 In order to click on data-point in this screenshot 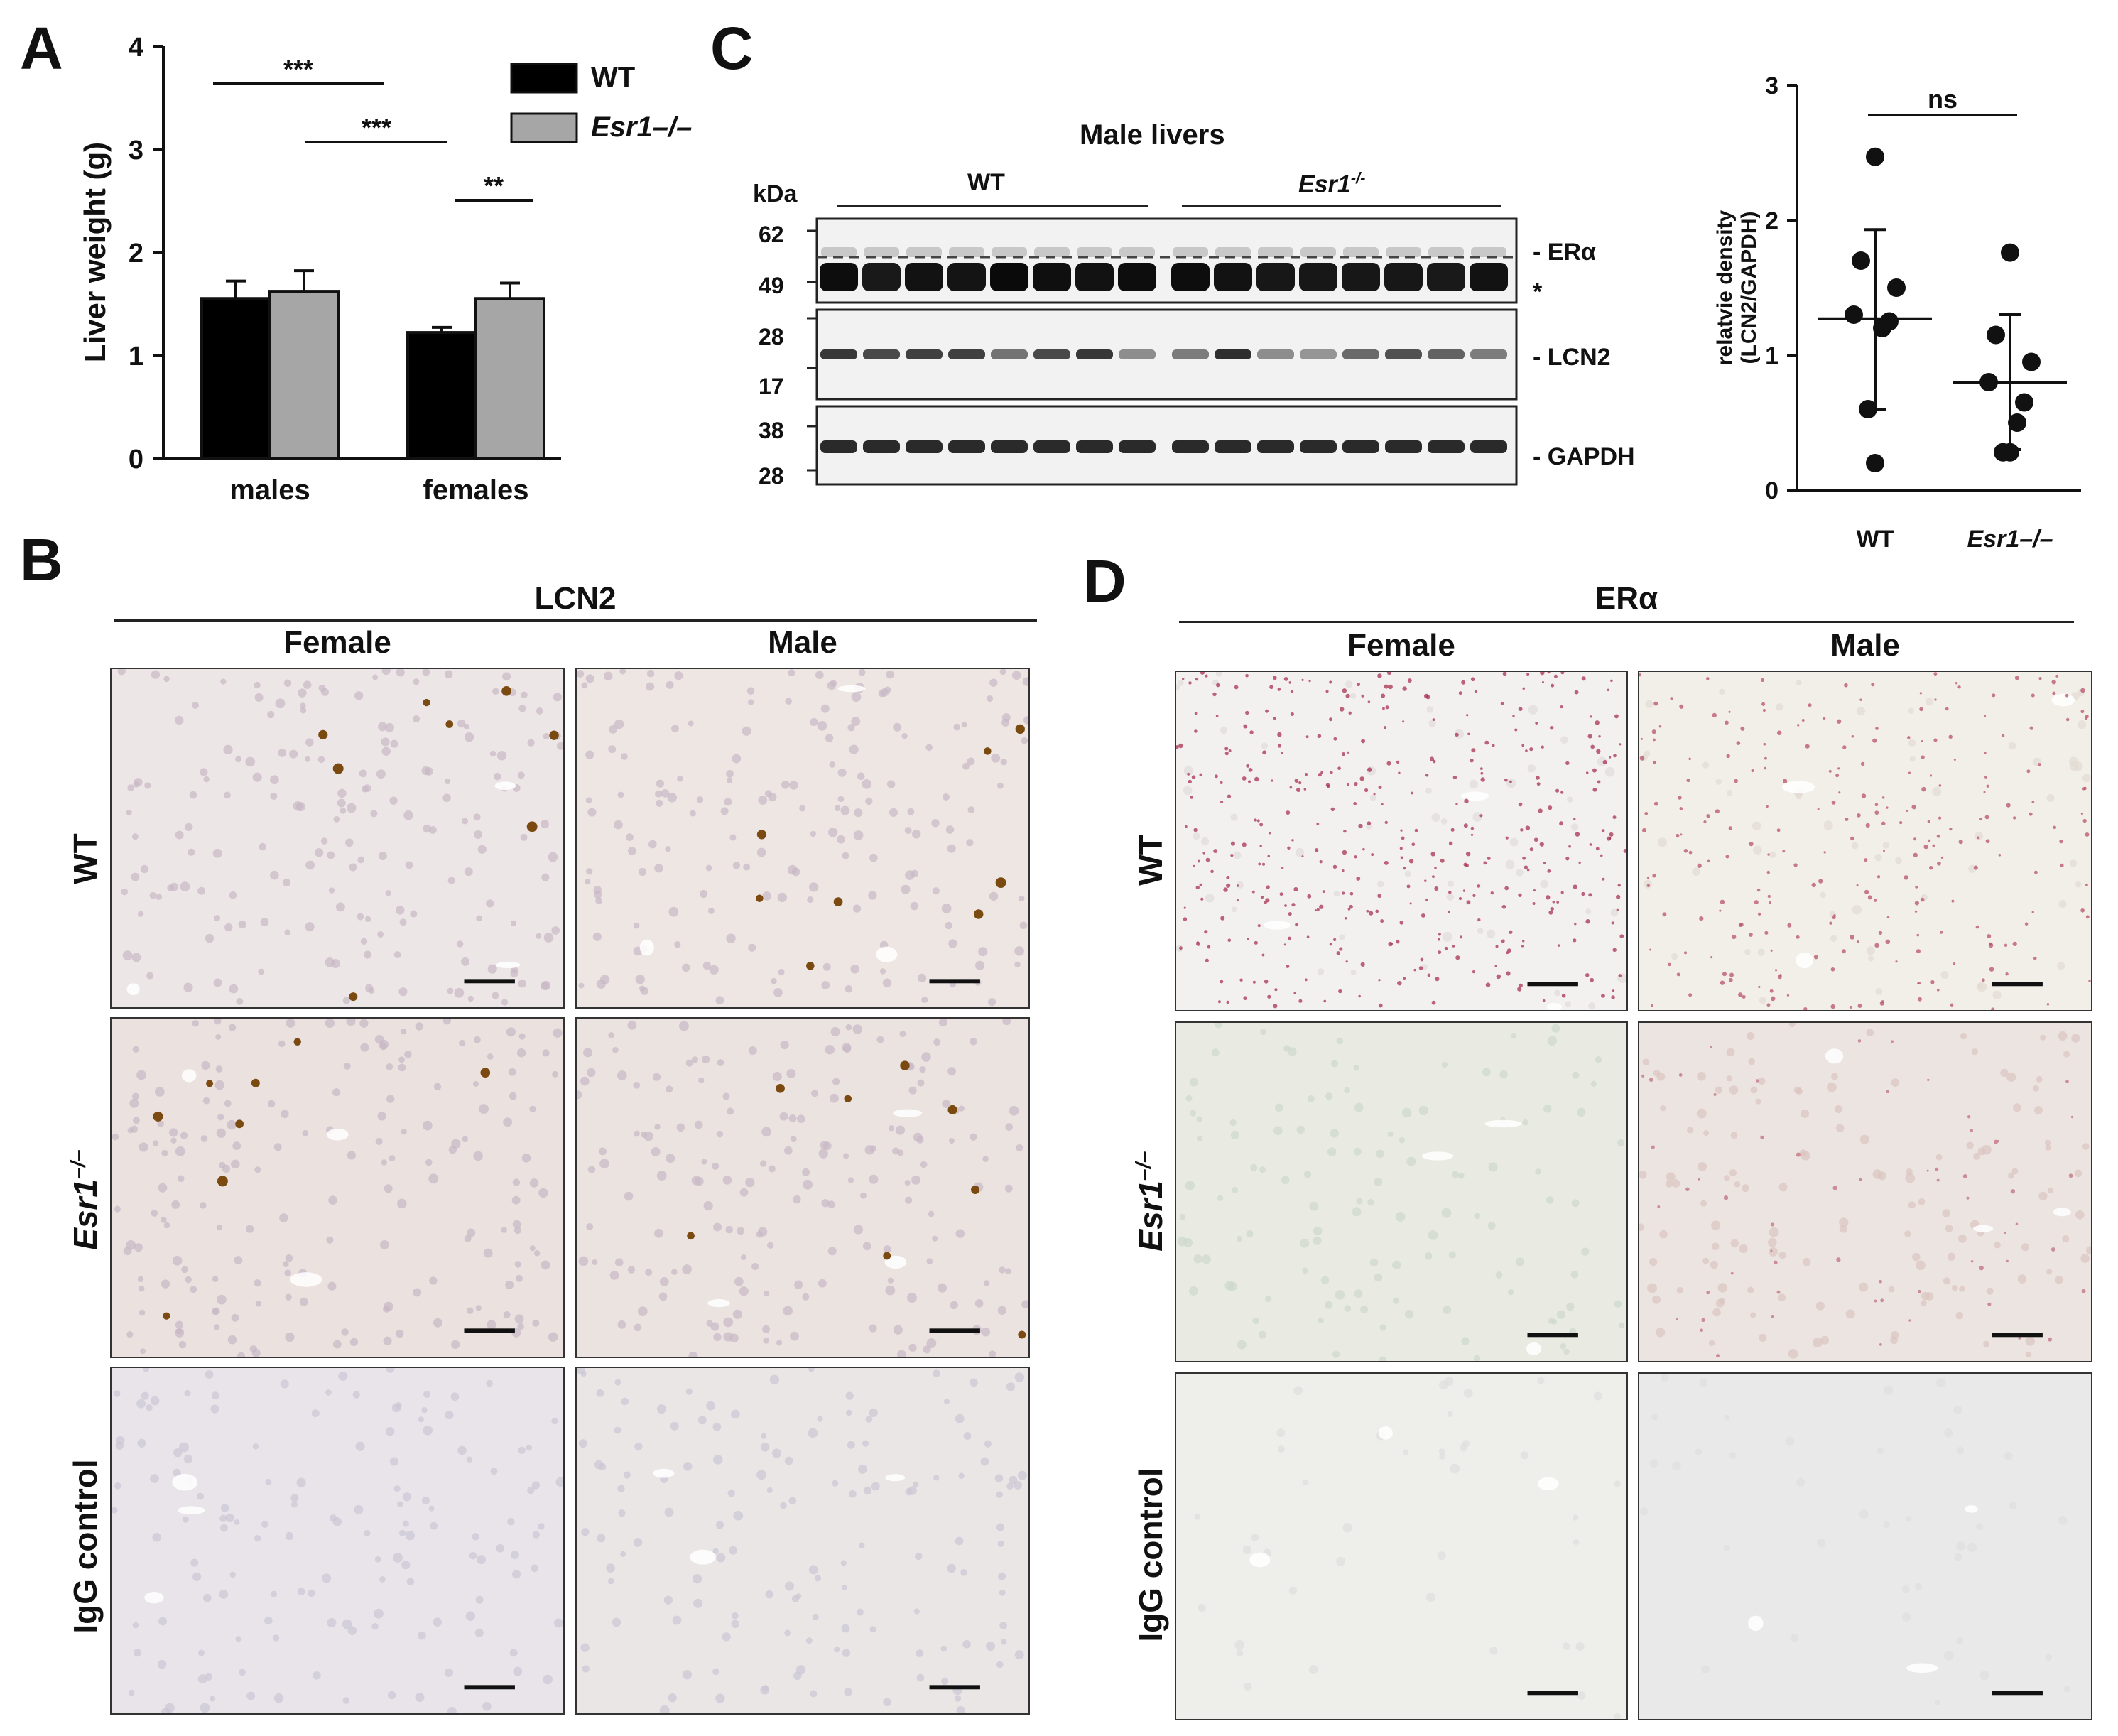, I will do `click(2032, 361)`.